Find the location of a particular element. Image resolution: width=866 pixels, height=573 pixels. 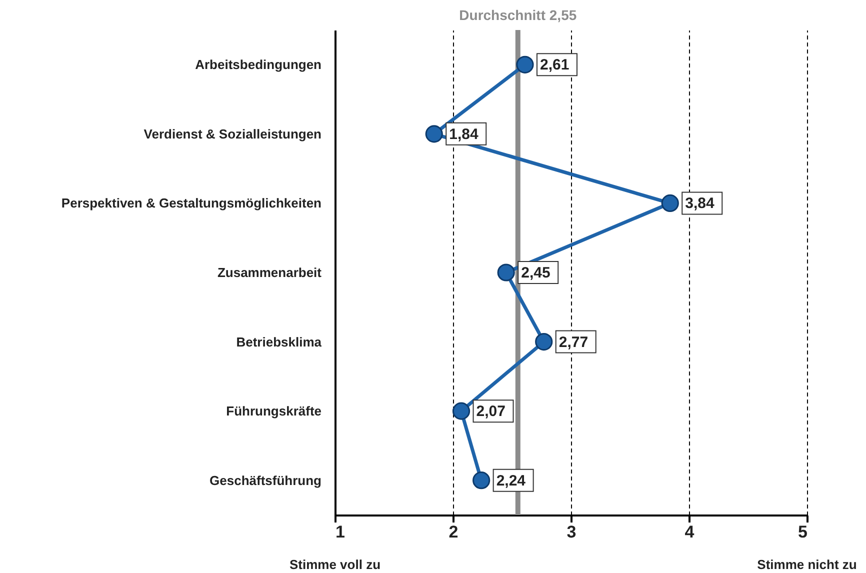

data-label: 2,07 is located at coordinates (491, 411).